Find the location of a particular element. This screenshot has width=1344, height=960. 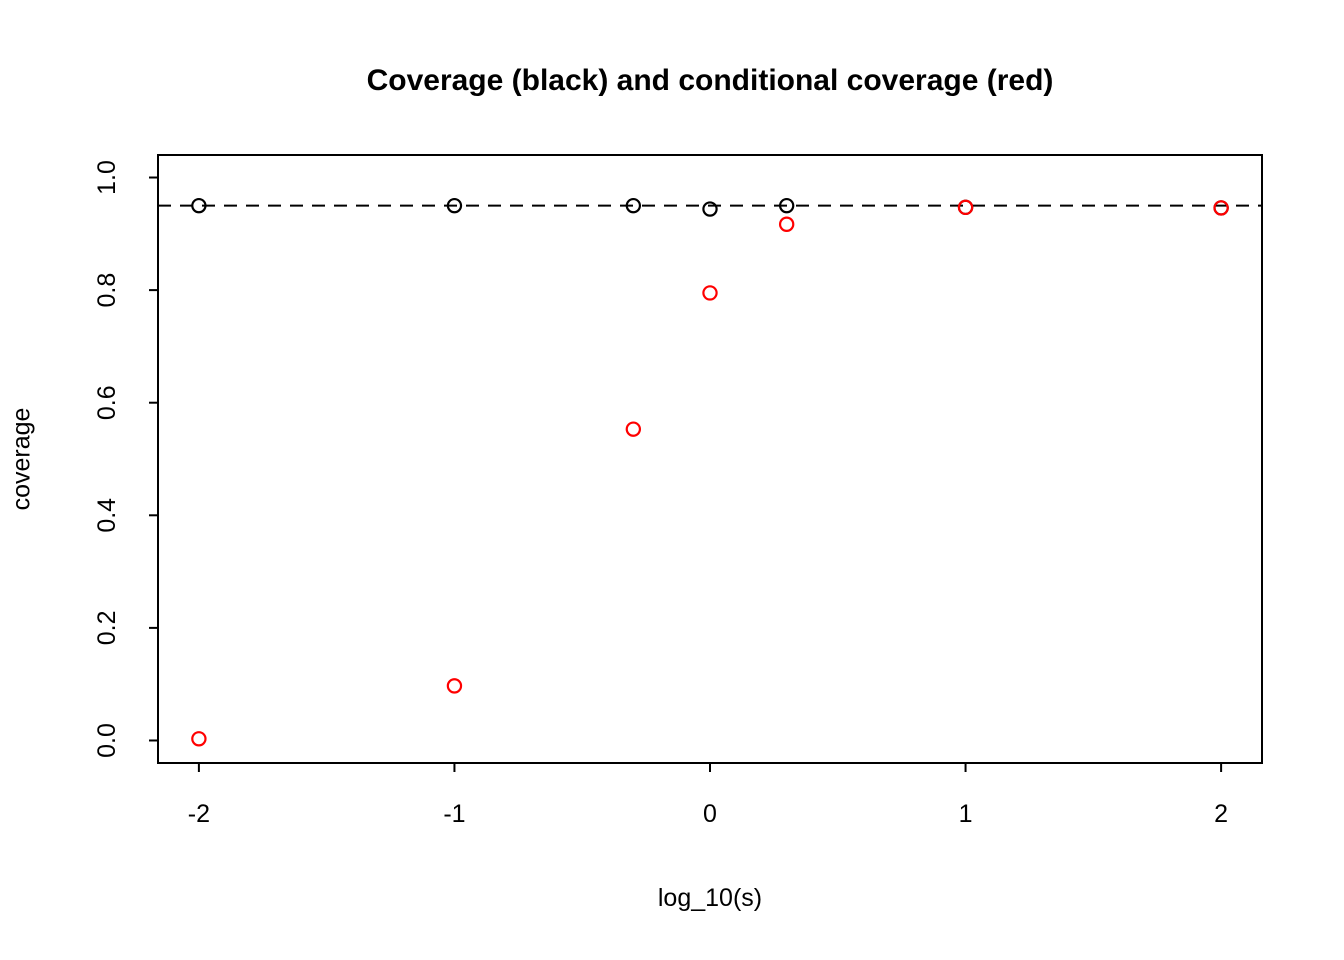

y-tick-label: 0.2 is located at coordinates (107, 628).